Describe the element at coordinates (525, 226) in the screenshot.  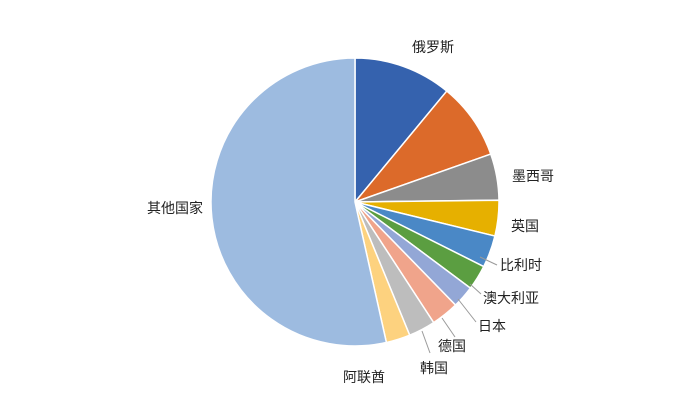
I see `label-uk: 英国` at that location.